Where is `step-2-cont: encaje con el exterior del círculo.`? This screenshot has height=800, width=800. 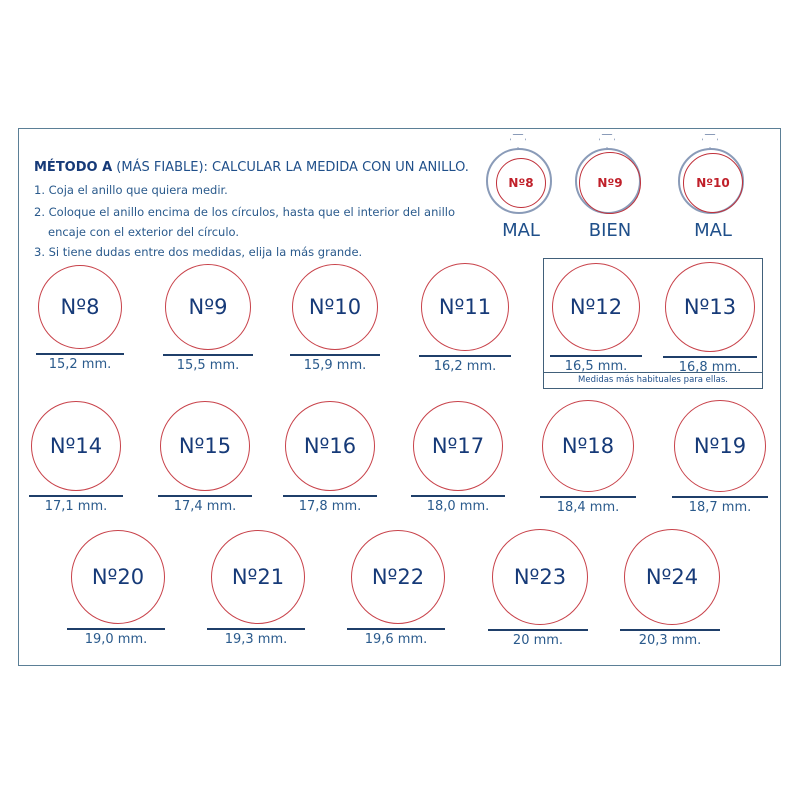
step-2-cont: encaje con el exterior del círculo. is located at coordinates (144, 232).